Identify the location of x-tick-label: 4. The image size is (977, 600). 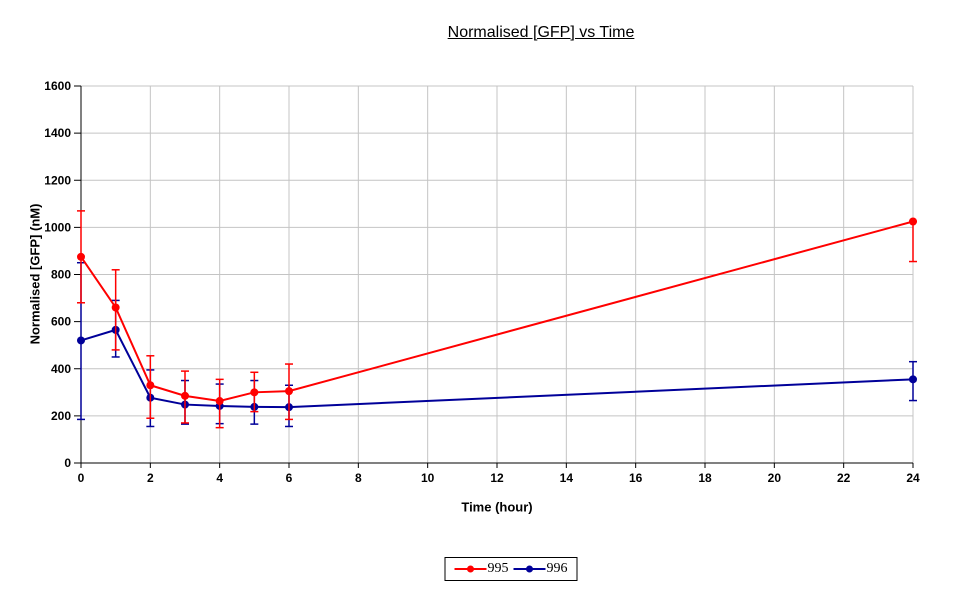
(219, 478).